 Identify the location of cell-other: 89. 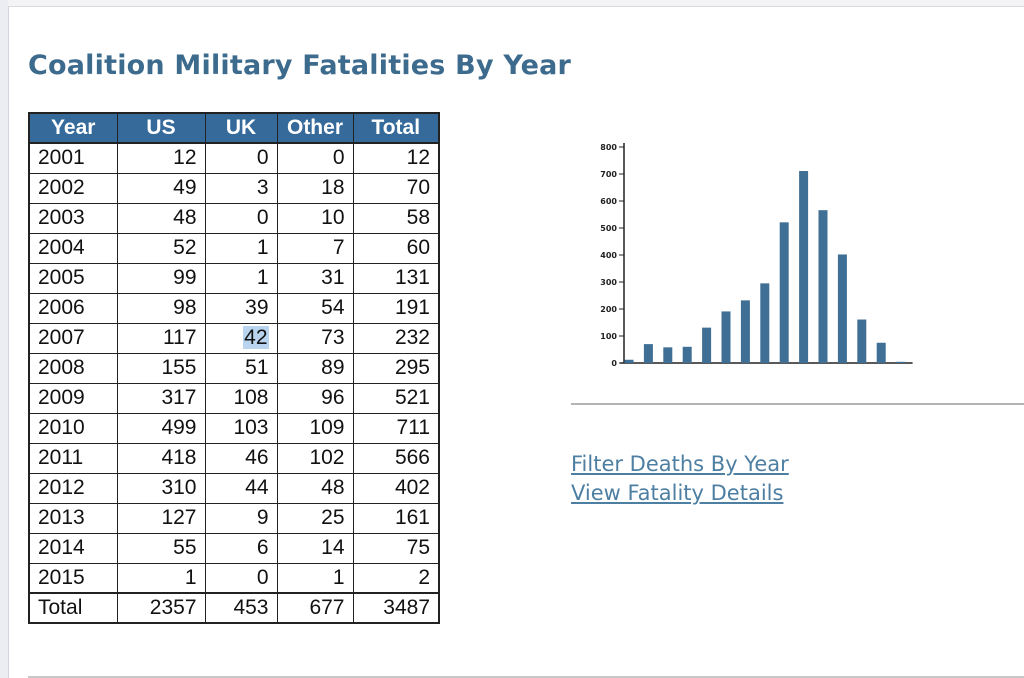
(315, 368).